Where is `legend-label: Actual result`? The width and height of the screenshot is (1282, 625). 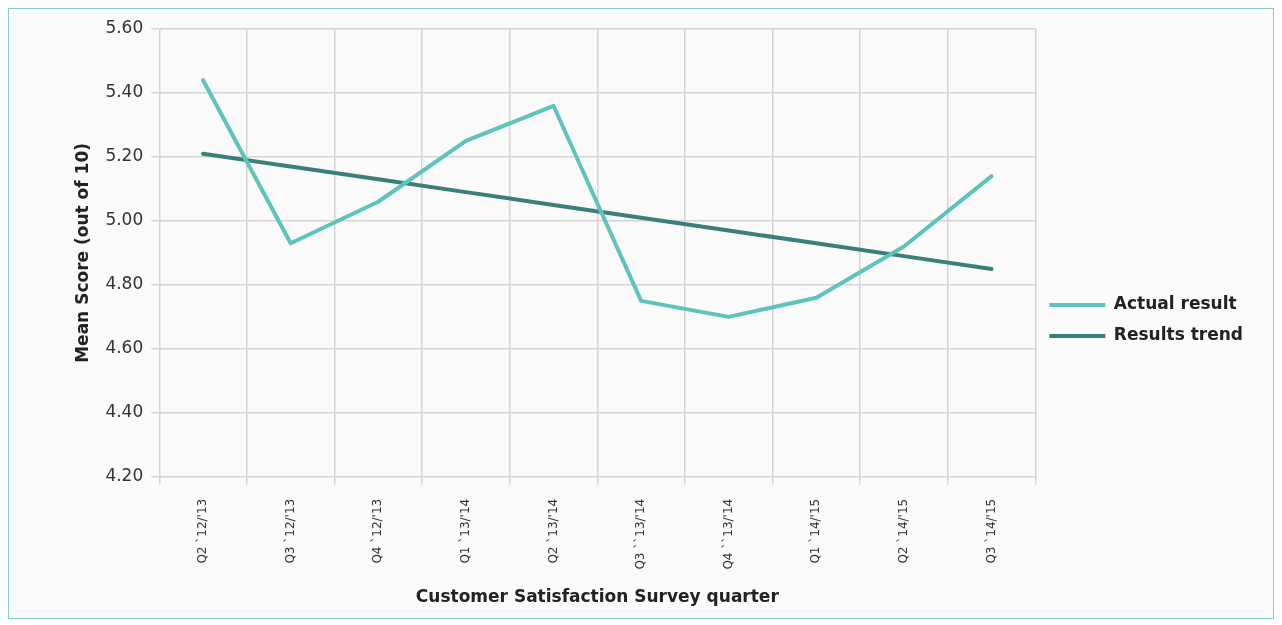
legend-label: Actual result is located at coordinates (1175, 303).